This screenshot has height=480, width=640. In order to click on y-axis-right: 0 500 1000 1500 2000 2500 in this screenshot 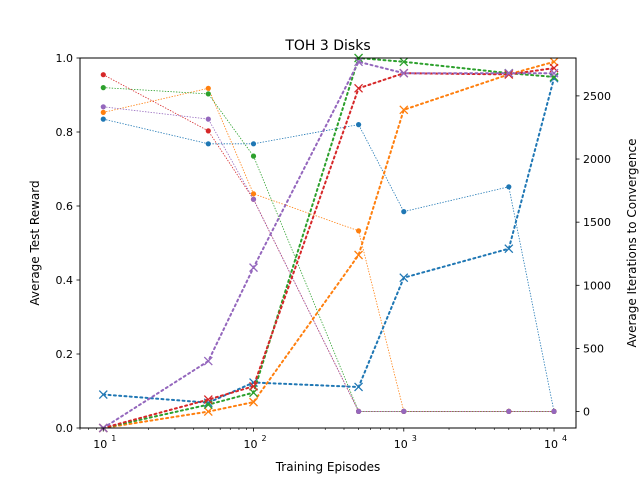, I will do `click(593, 254)`.